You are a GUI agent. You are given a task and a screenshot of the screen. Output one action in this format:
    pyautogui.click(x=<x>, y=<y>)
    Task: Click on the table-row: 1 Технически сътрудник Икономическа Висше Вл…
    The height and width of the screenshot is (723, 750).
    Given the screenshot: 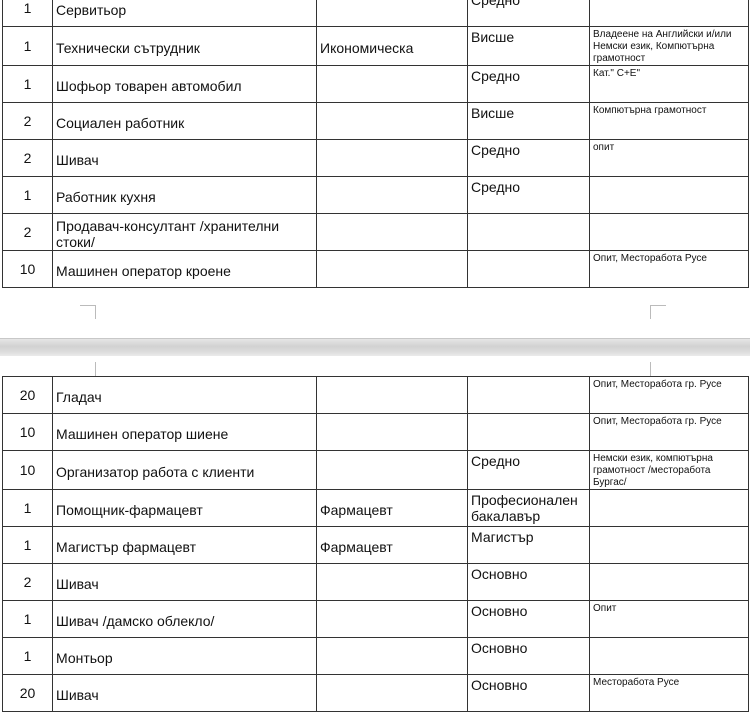 What is the action you would take?
    pyautogui.click(x=375, y=46)
    